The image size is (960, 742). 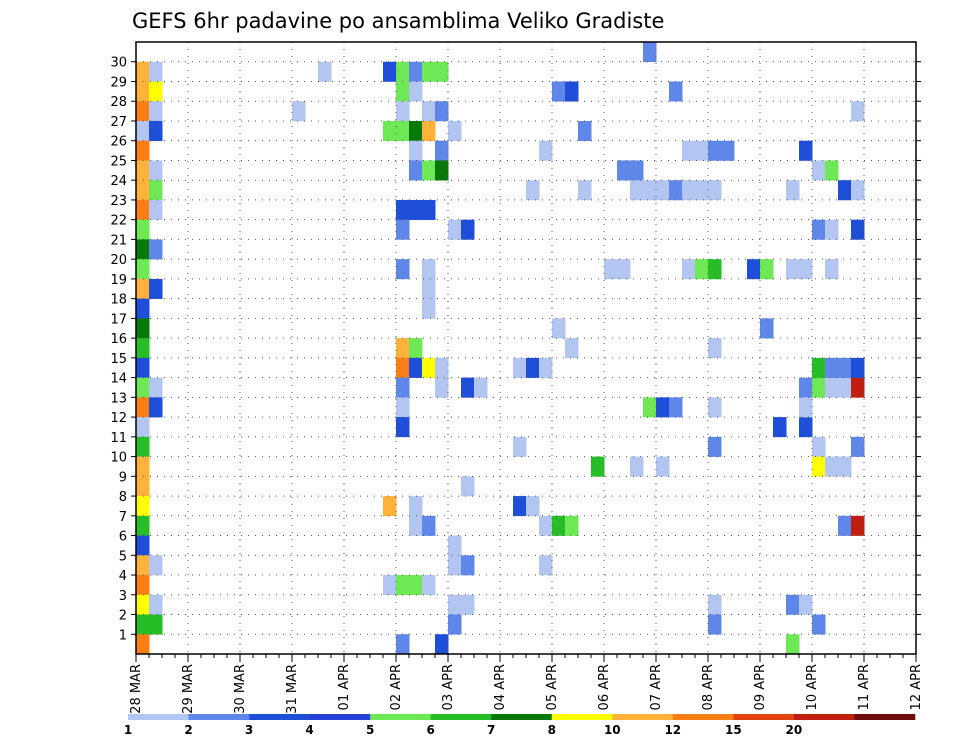 What do you see at coordinates (123, 616) in the screenshot?
I see `y-tick-label: 2` at bounding box center [123, 616].